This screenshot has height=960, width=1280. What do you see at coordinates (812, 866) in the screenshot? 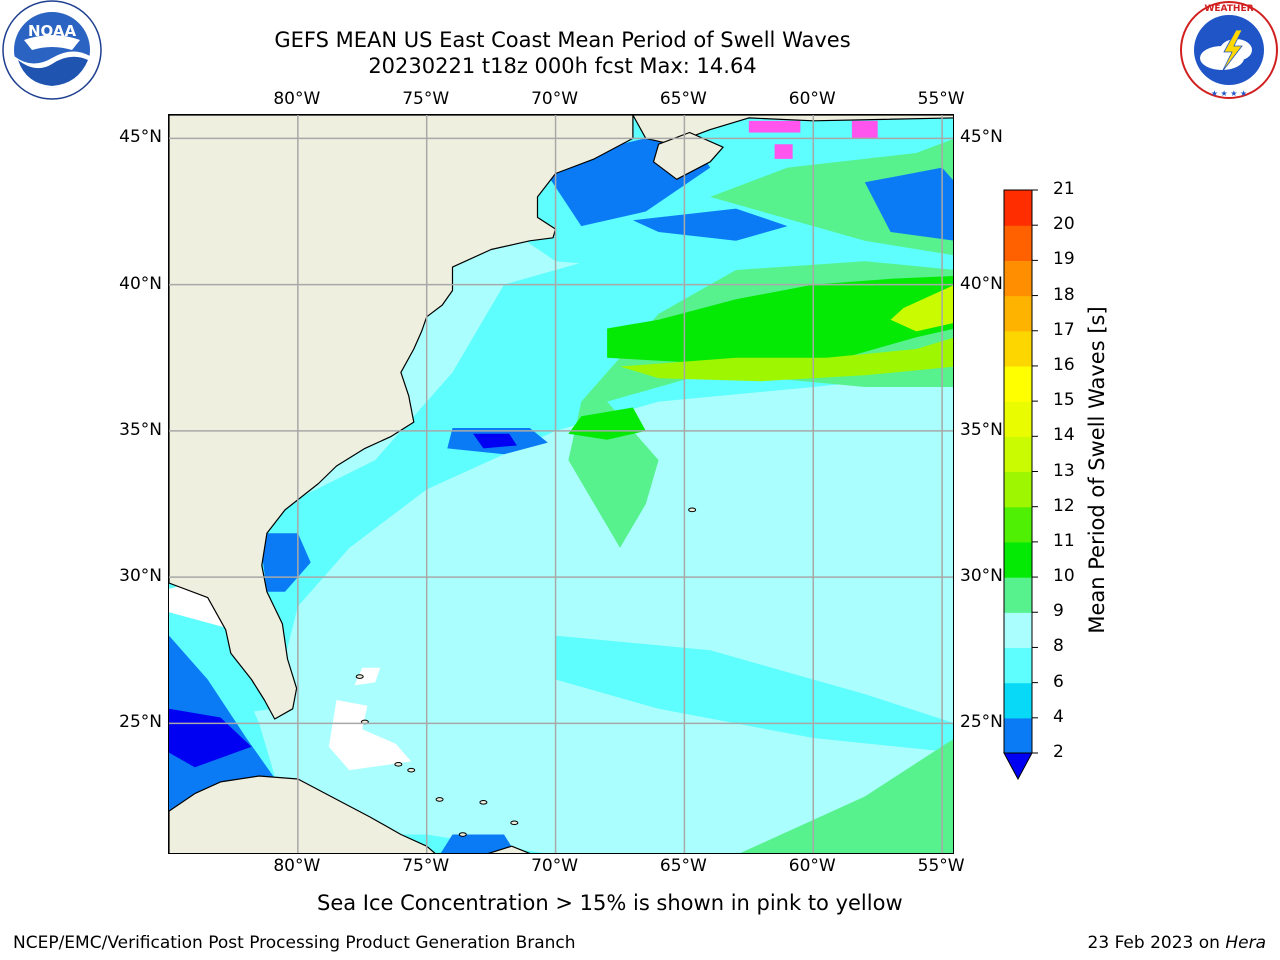
I see `lon-tick-label-bottom: 60°W` at bounding box center [812, 866].